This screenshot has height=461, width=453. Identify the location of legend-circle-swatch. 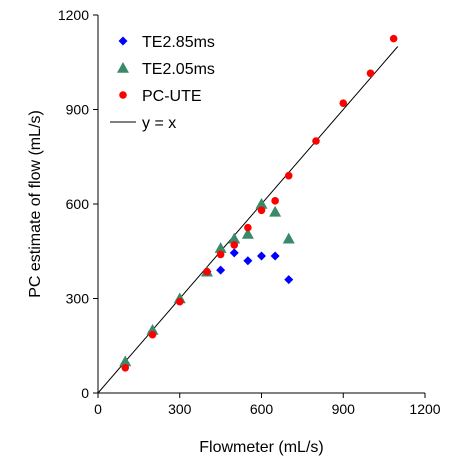
(123, 95).